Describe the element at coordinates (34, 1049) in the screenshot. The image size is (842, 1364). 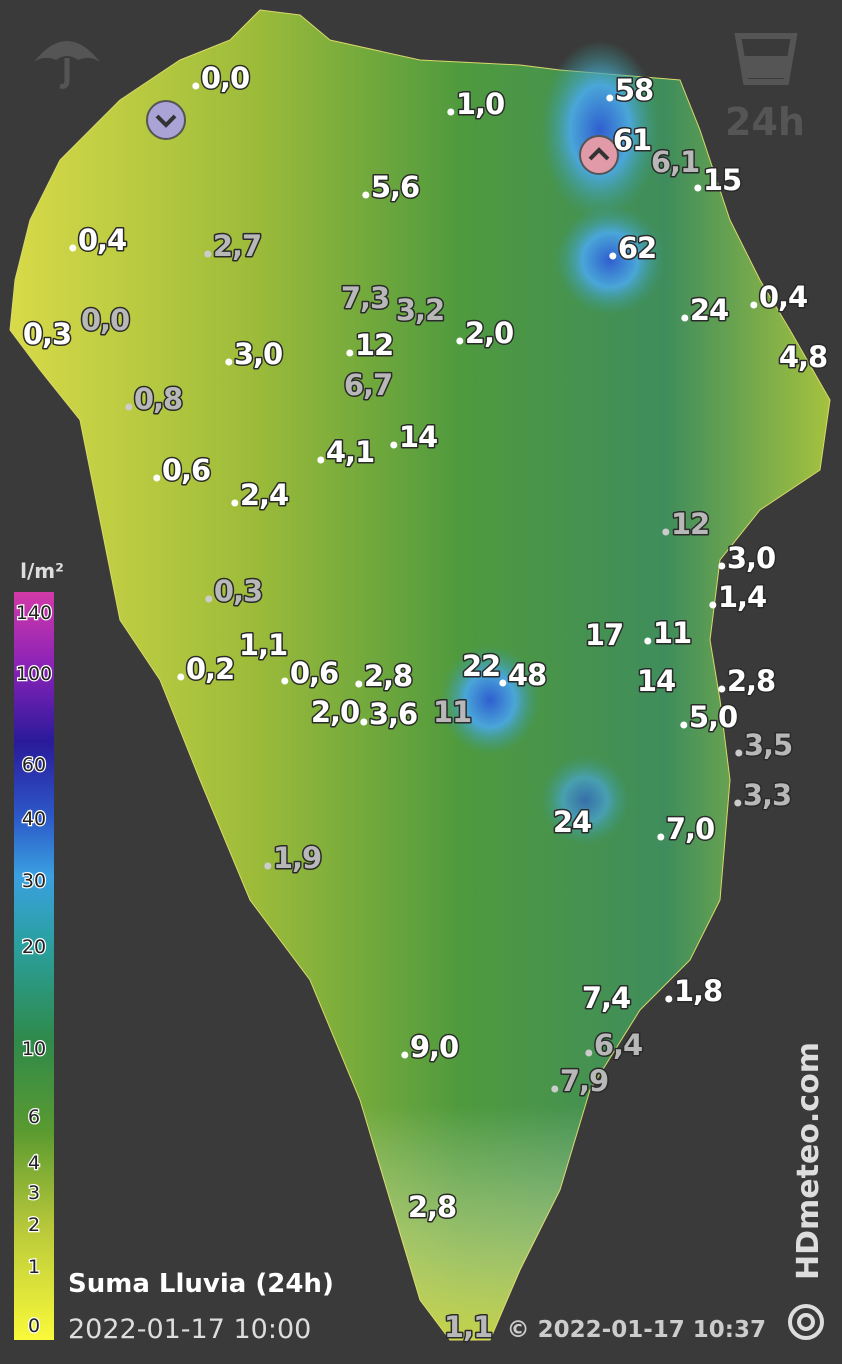
I see `legend-tick-label: 10` at that location.